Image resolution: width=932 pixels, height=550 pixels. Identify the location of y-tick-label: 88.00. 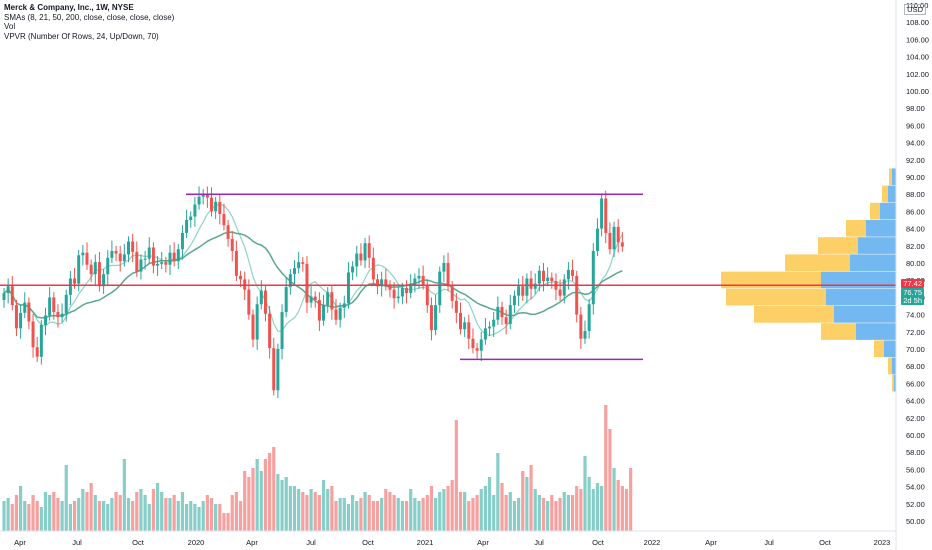
(915, 194).